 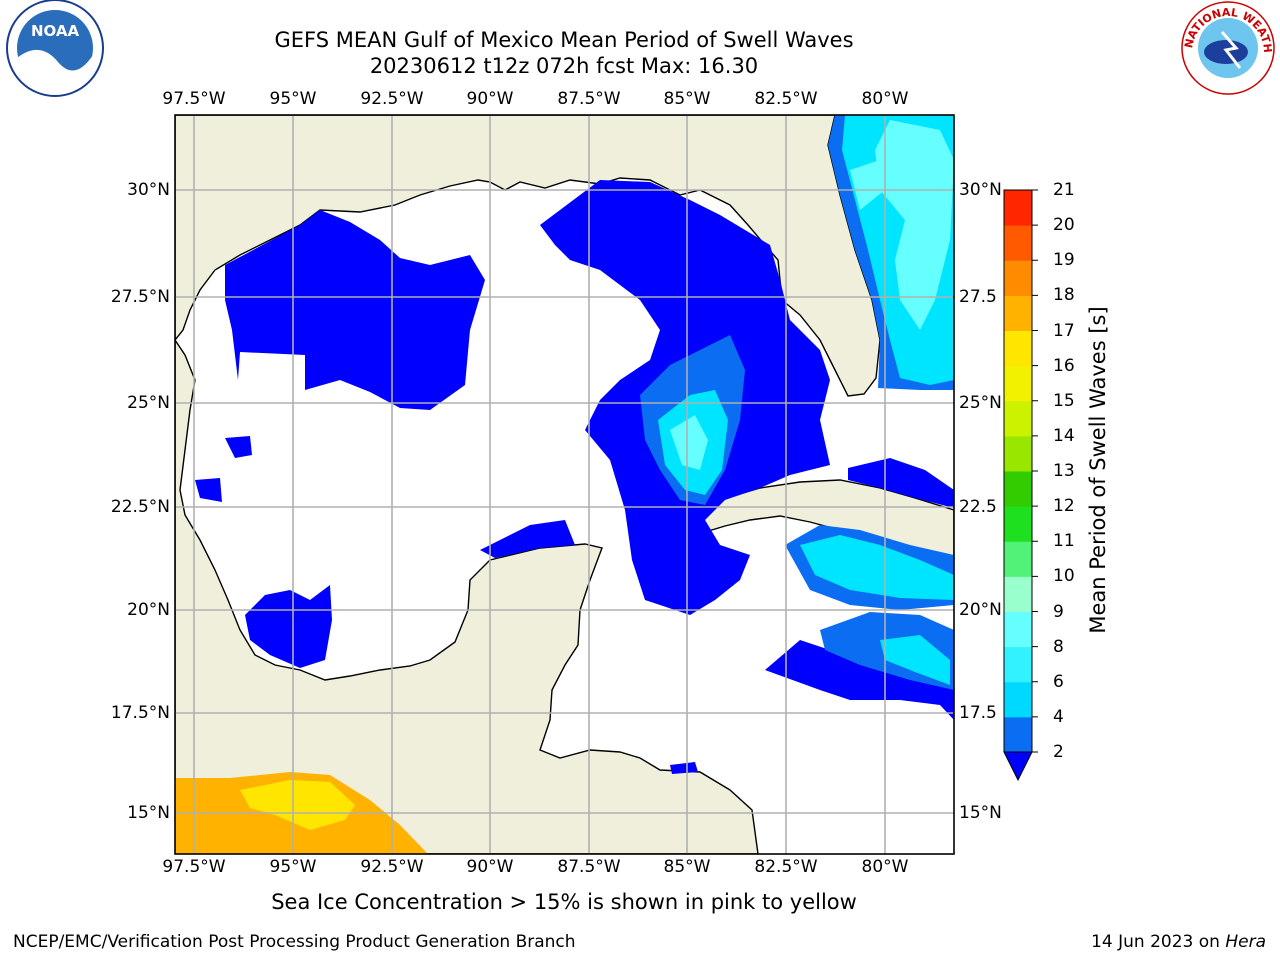 I want to click on colorbar-tick-label: 11, so click(x=1064, y=541).